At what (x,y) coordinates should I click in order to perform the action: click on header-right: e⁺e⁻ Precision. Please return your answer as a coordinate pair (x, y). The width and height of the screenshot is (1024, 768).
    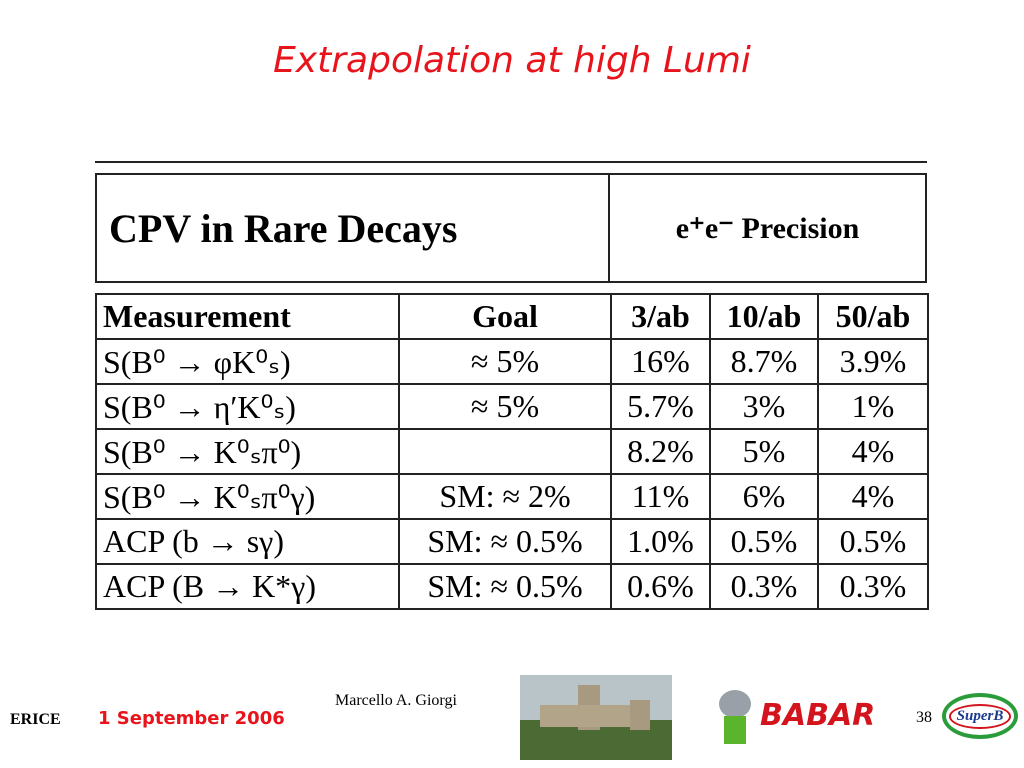
    Looking at the image, I should click on (767, 228).